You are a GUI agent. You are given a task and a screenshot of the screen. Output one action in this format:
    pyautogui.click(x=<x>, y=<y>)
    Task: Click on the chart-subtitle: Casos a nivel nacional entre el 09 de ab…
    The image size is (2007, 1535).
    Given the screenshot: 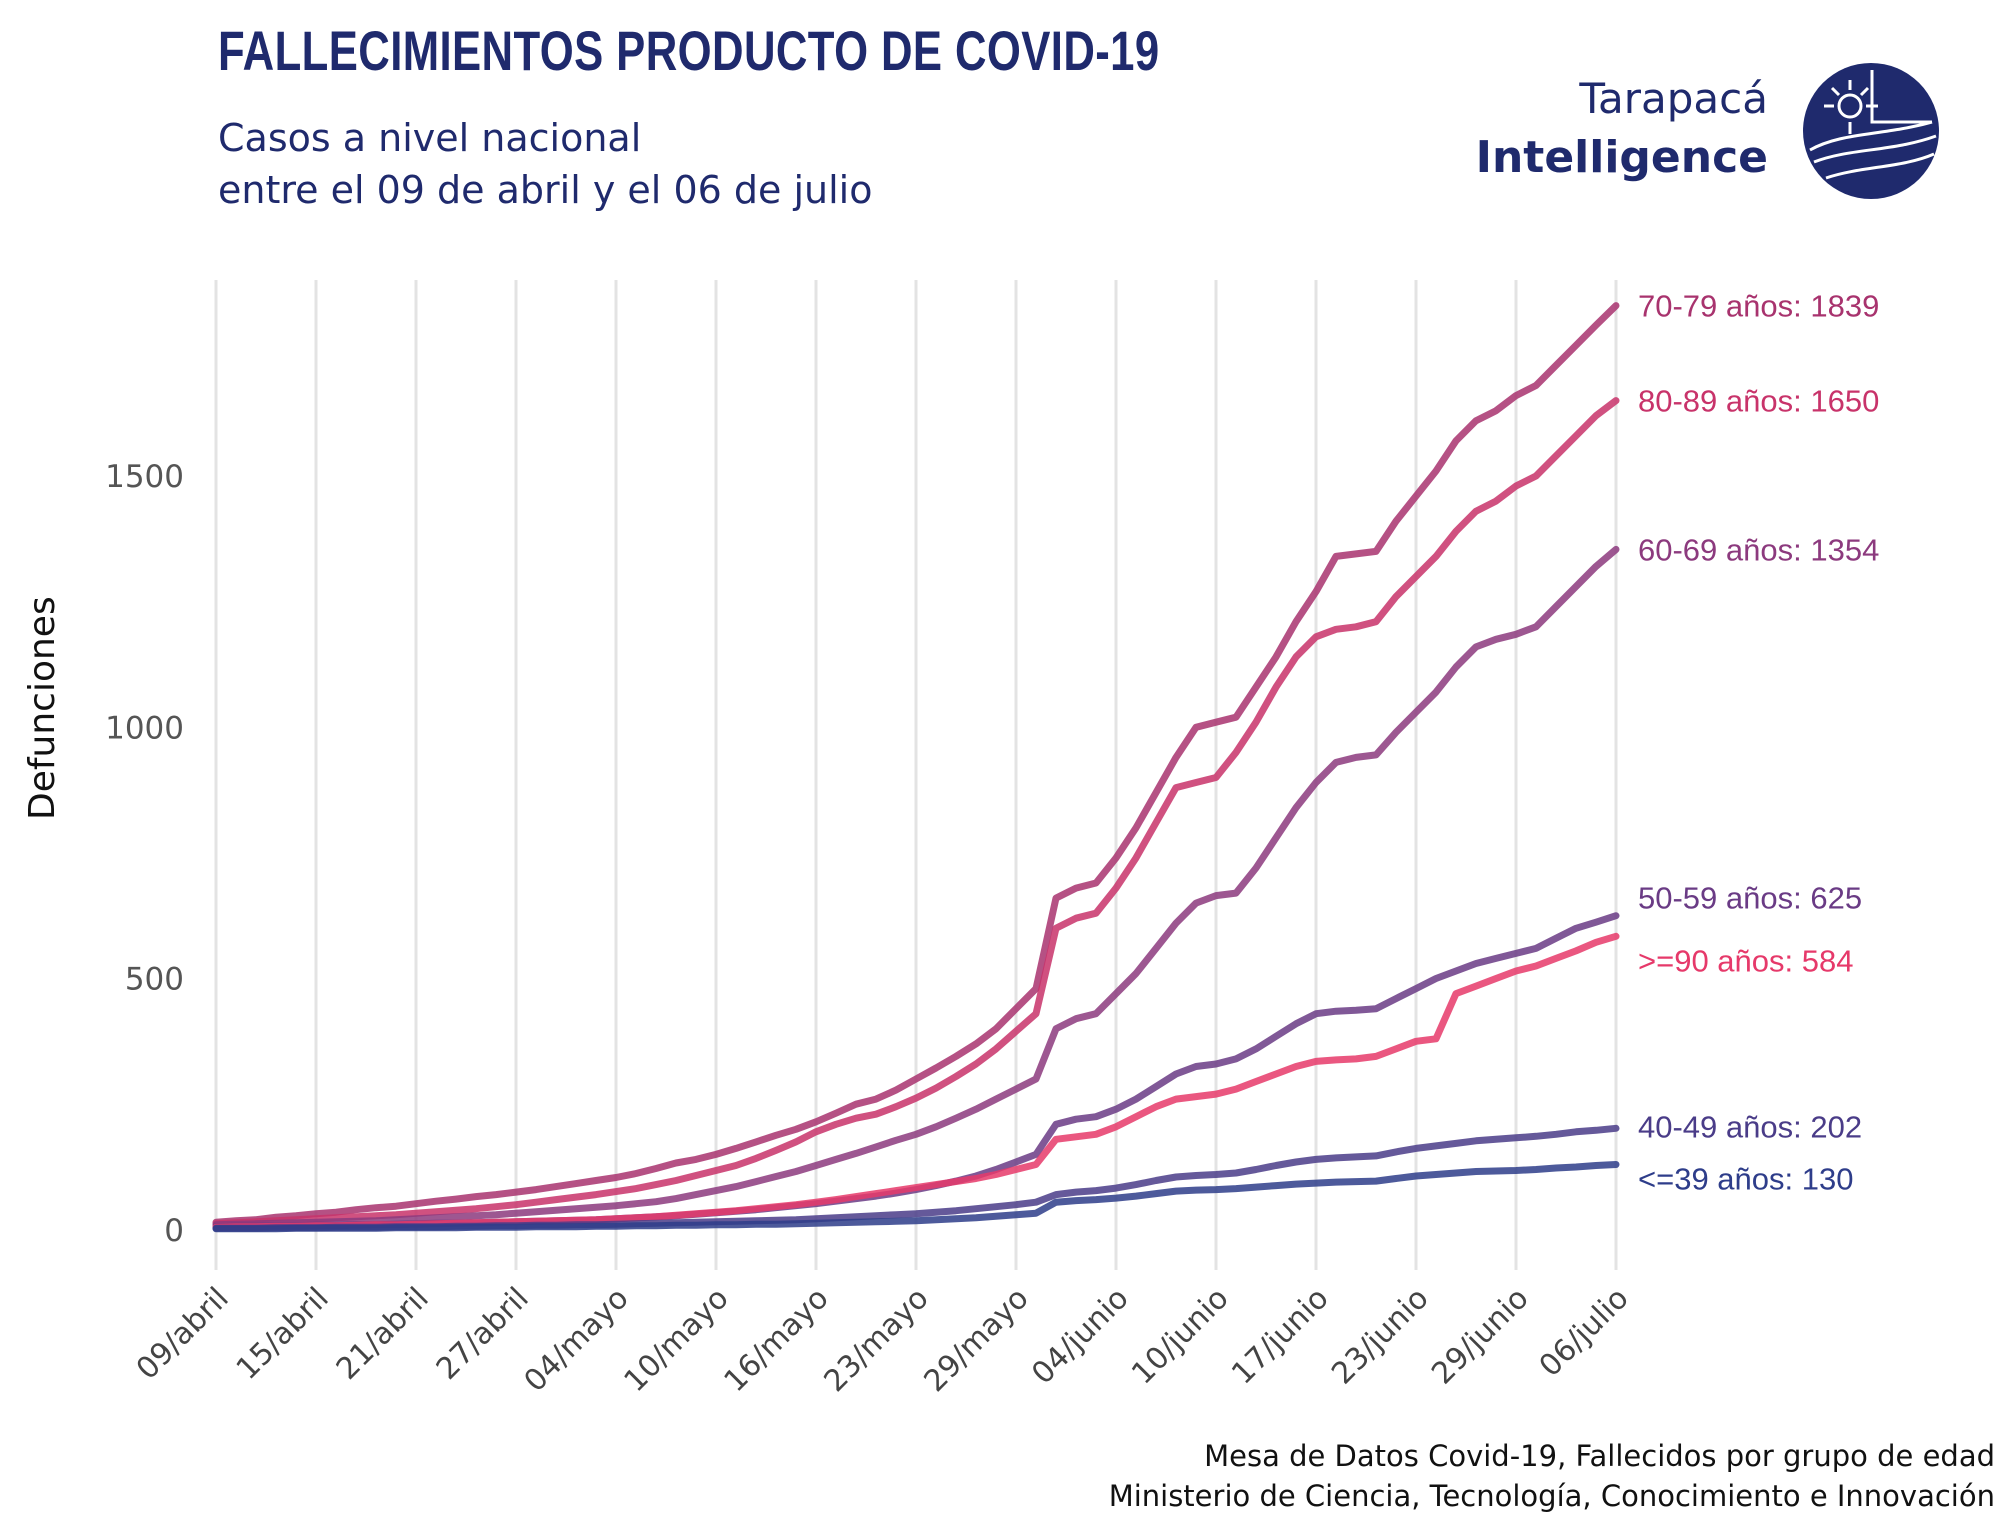 What is the action you would take?
    pyautogui.click(x=545, y=164)
    